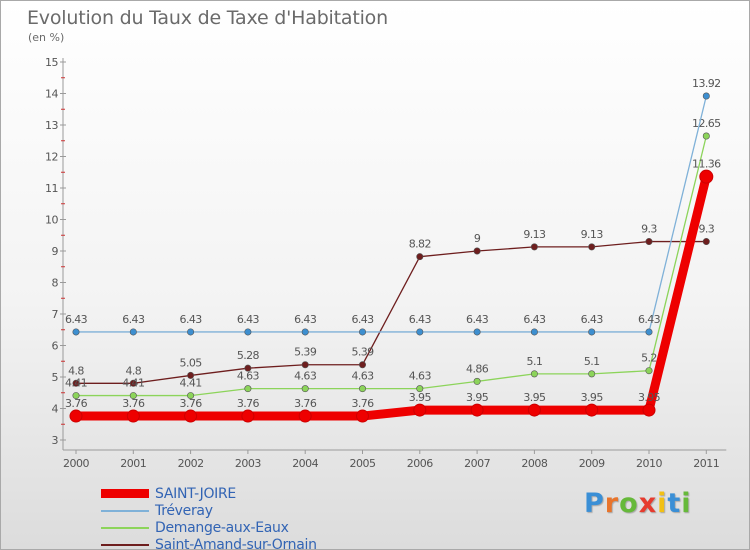 The width and height of the screenshot is (750, 550). Describe the element at coordinates (706, 164) in the screenshot. I see `data-label-saint-joire: 11.36` at that location.